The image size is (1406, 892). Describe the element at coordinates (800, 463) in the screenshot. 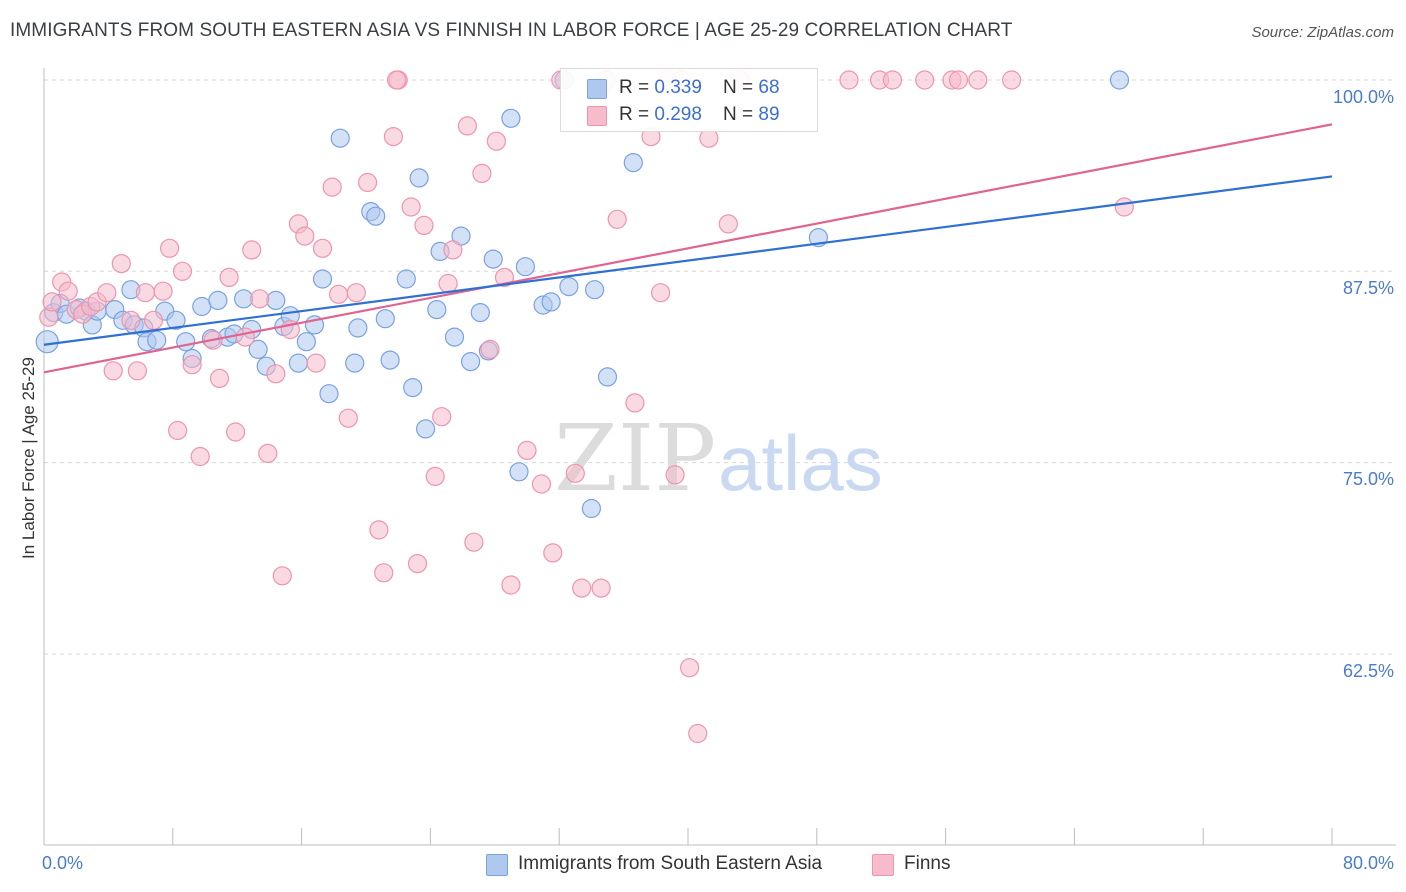

I see `watermark-atlas: atlas` at that location.